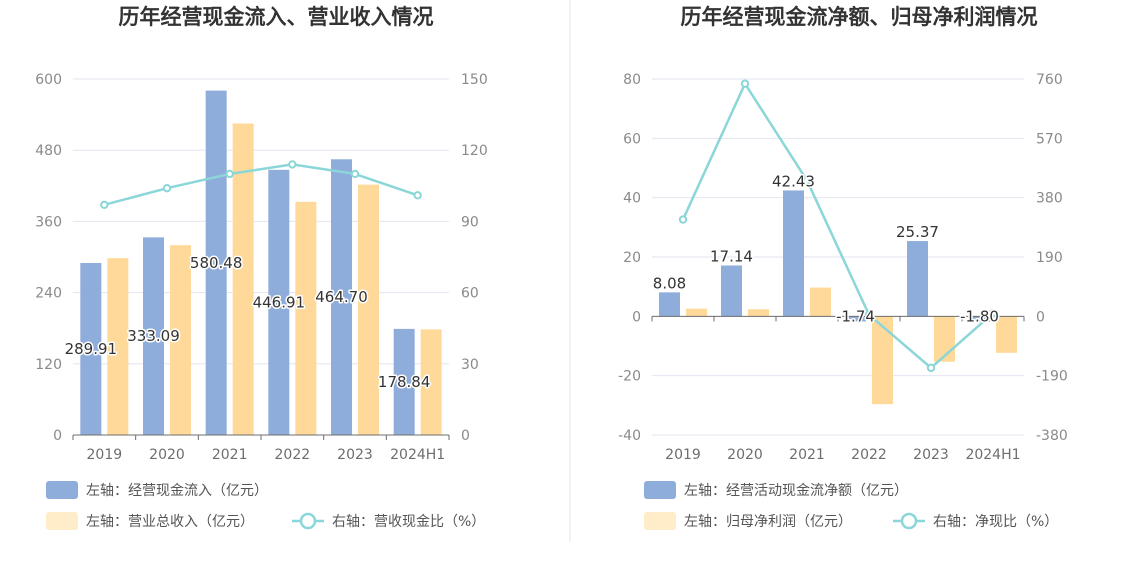 The width and height of the screenshot is (1134, 582). I want to click on data-label: 17.14, so click(731, 256).